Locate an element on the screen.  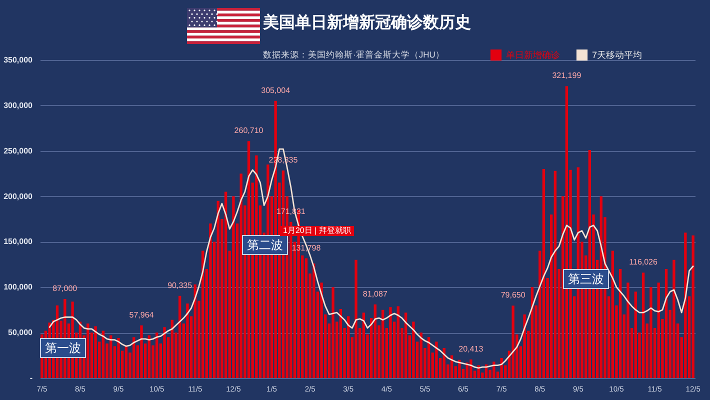
y-tick-label: 100,000 is located at coordinates (19, 287).